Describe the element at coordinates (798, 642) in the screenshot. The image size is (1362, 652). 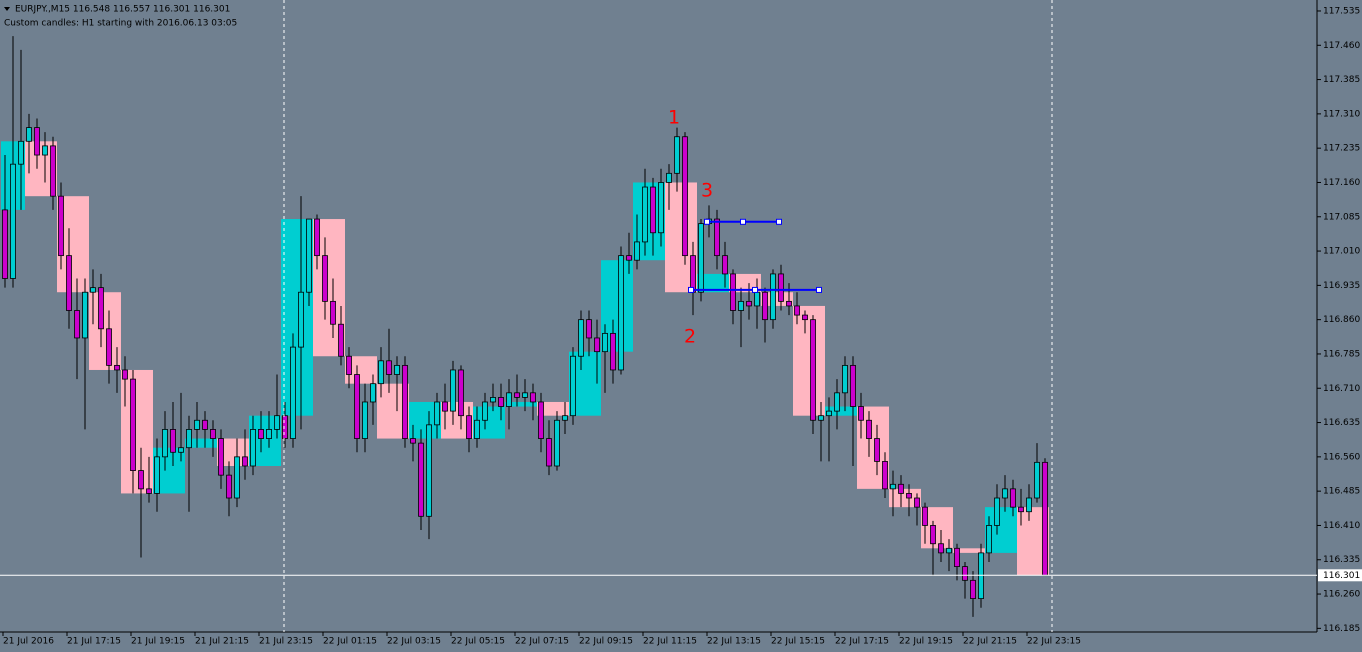
I see `x-tick-label: 22 Jul 15:15` at that location.